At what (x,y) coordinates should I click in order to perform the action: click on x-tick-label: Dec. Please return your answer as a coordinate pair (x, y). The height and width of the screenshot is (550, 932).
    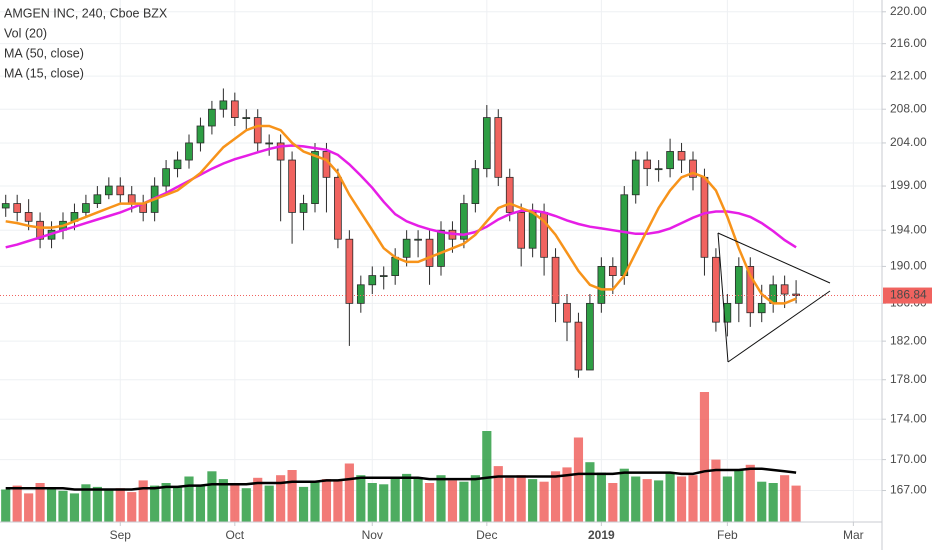
    Looking at the image, I should click on (486, 535).